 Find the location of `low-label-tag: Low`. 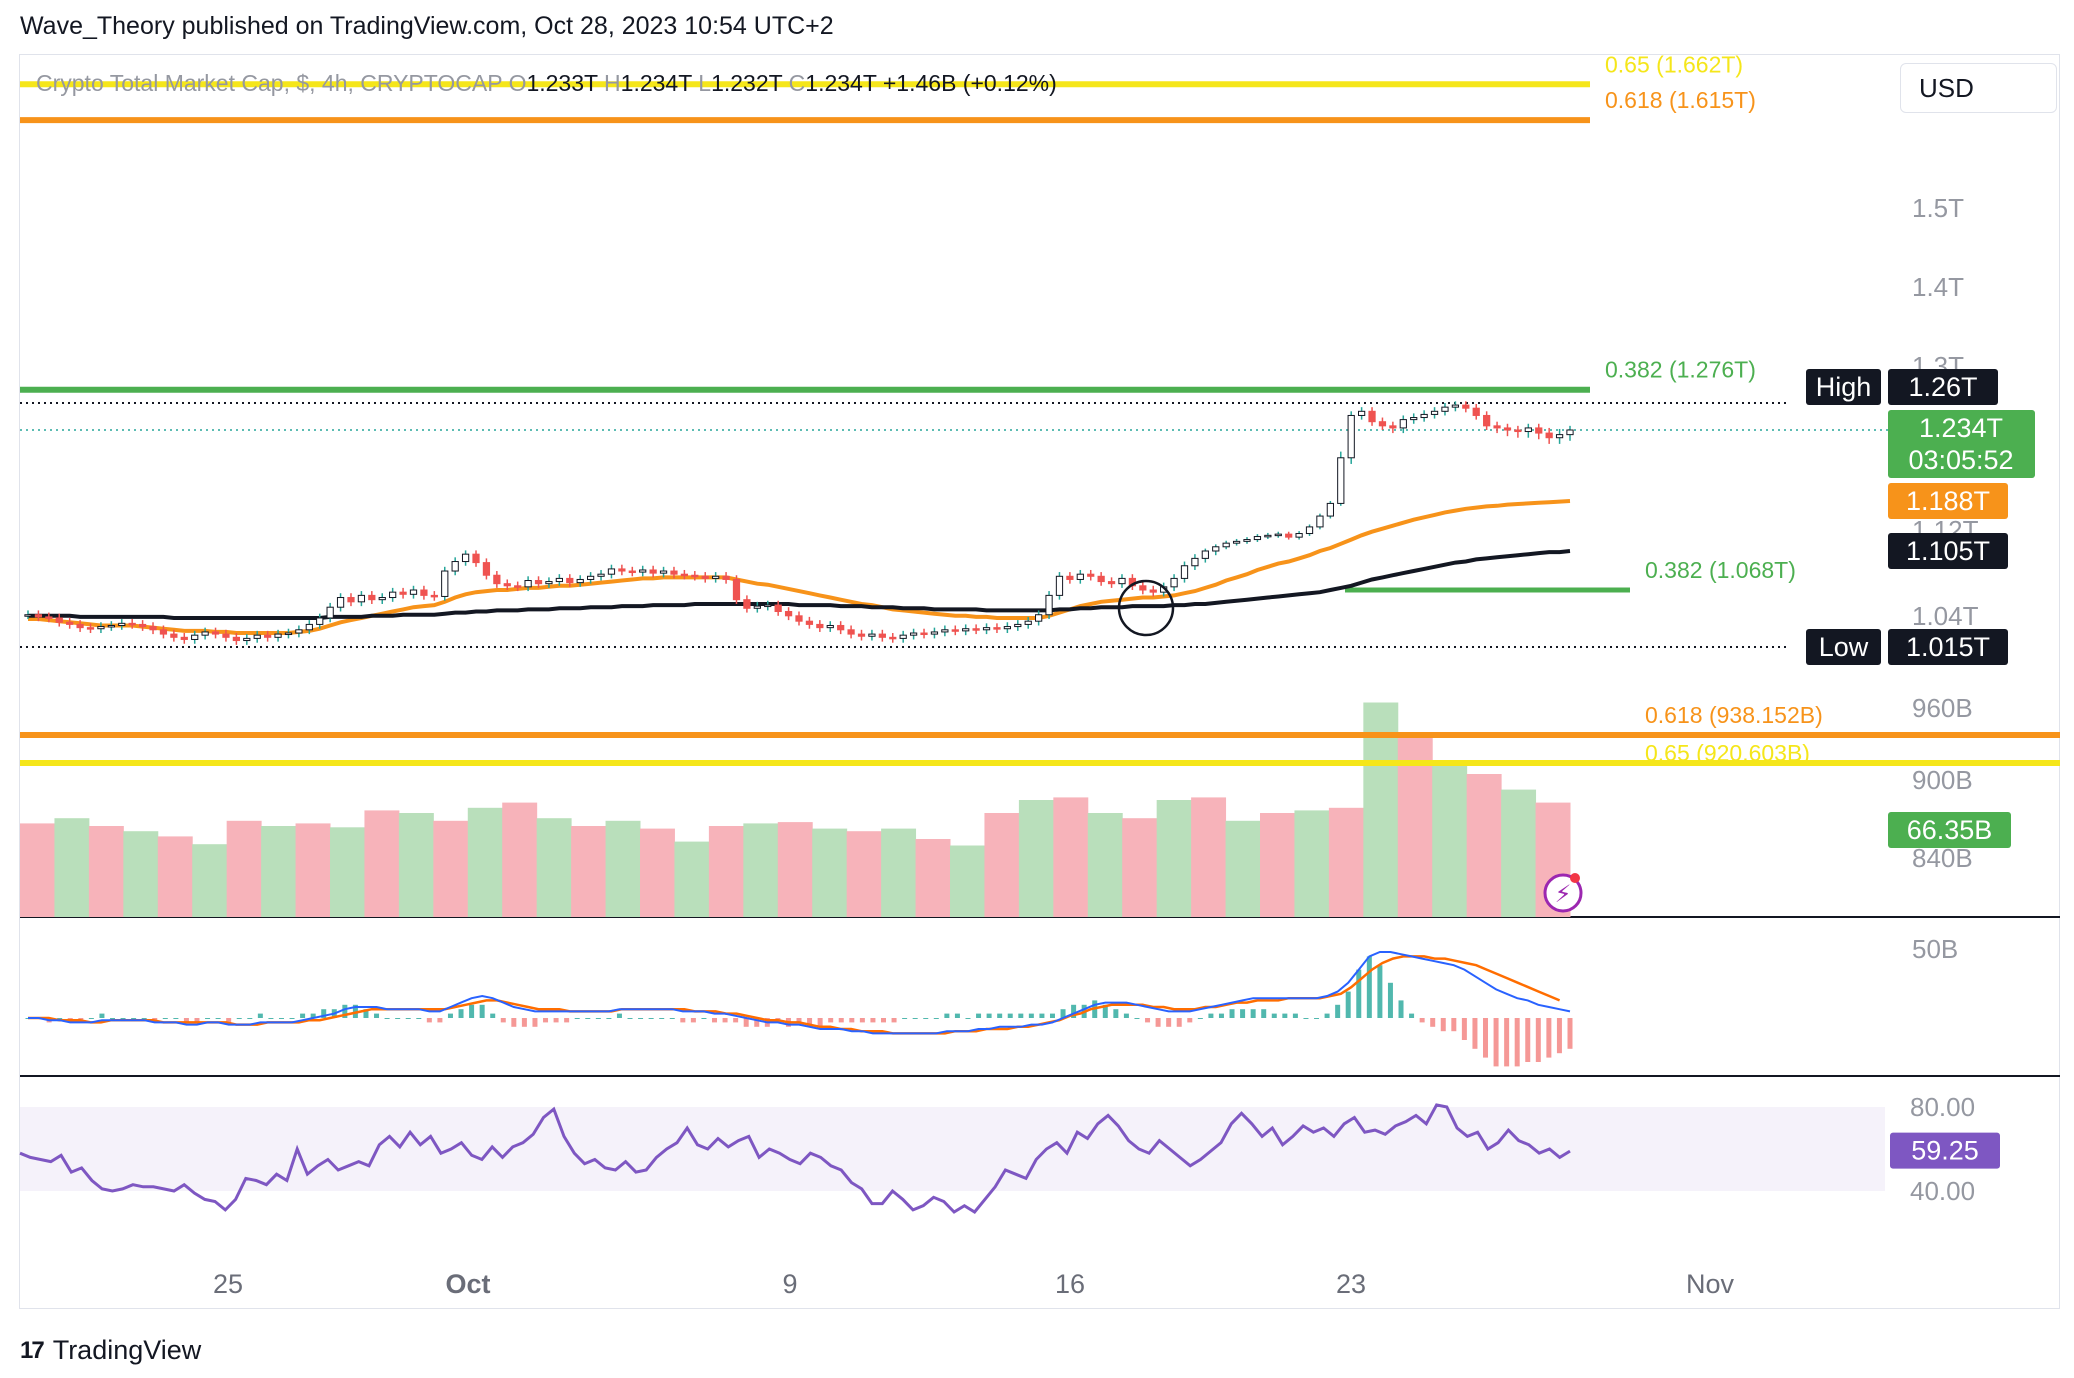

low-label-tag: Low is located at coordinates (1844, 647).